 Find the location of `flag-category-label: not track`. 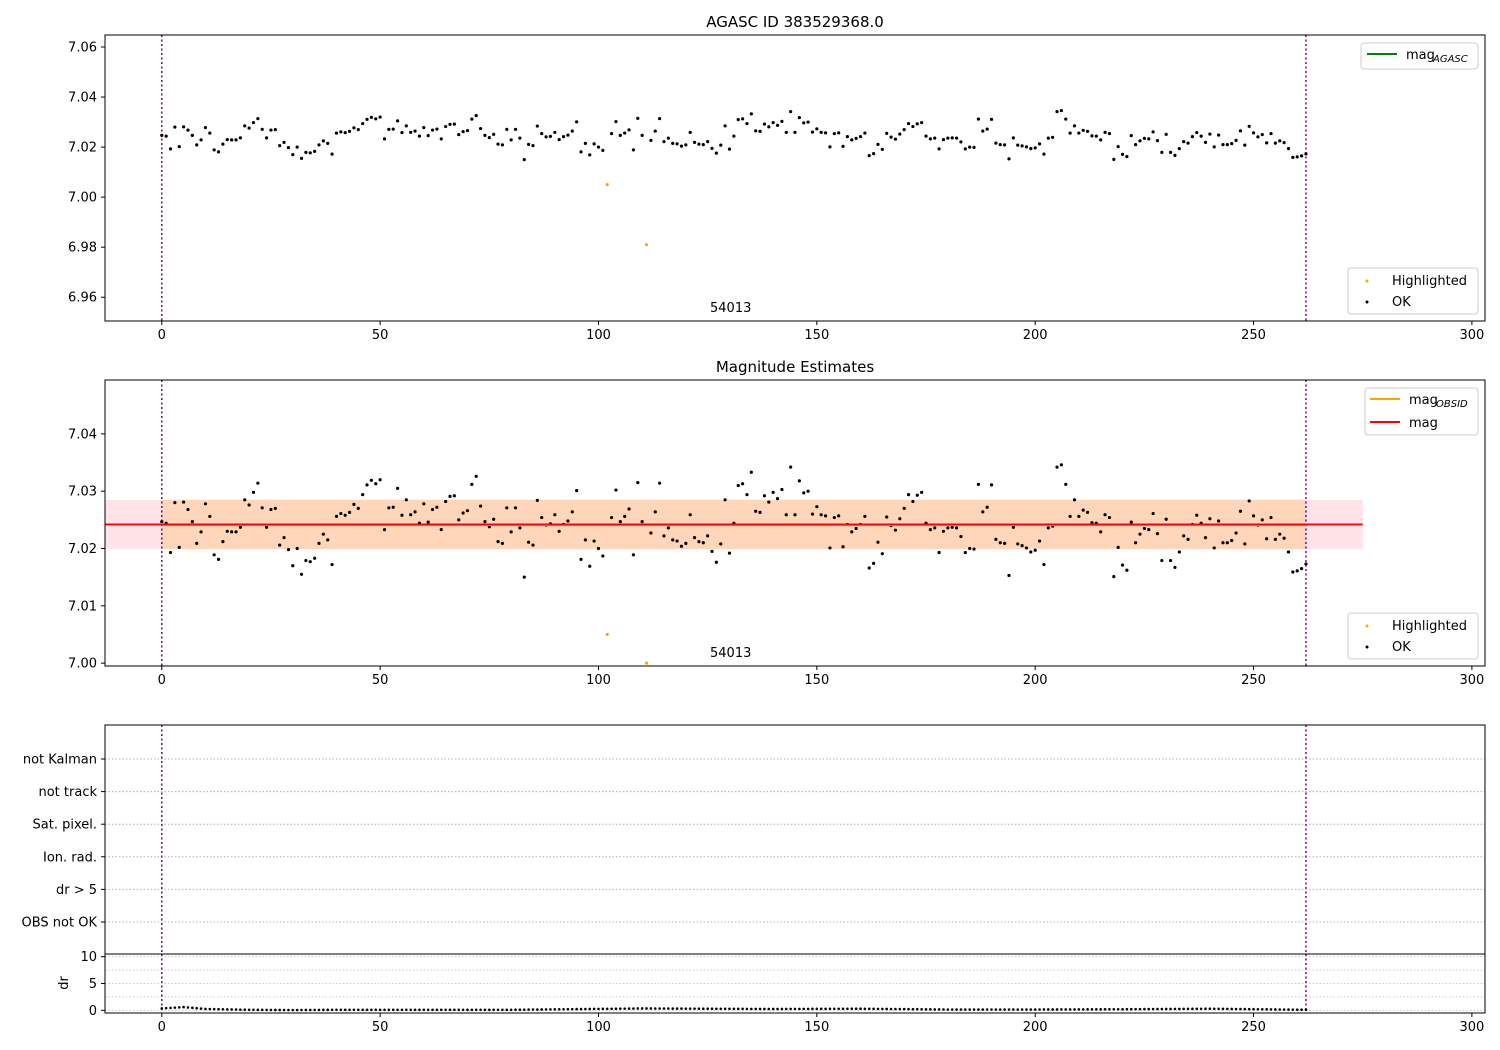

flag-category-label: not track is located at coordinates (67, 792).